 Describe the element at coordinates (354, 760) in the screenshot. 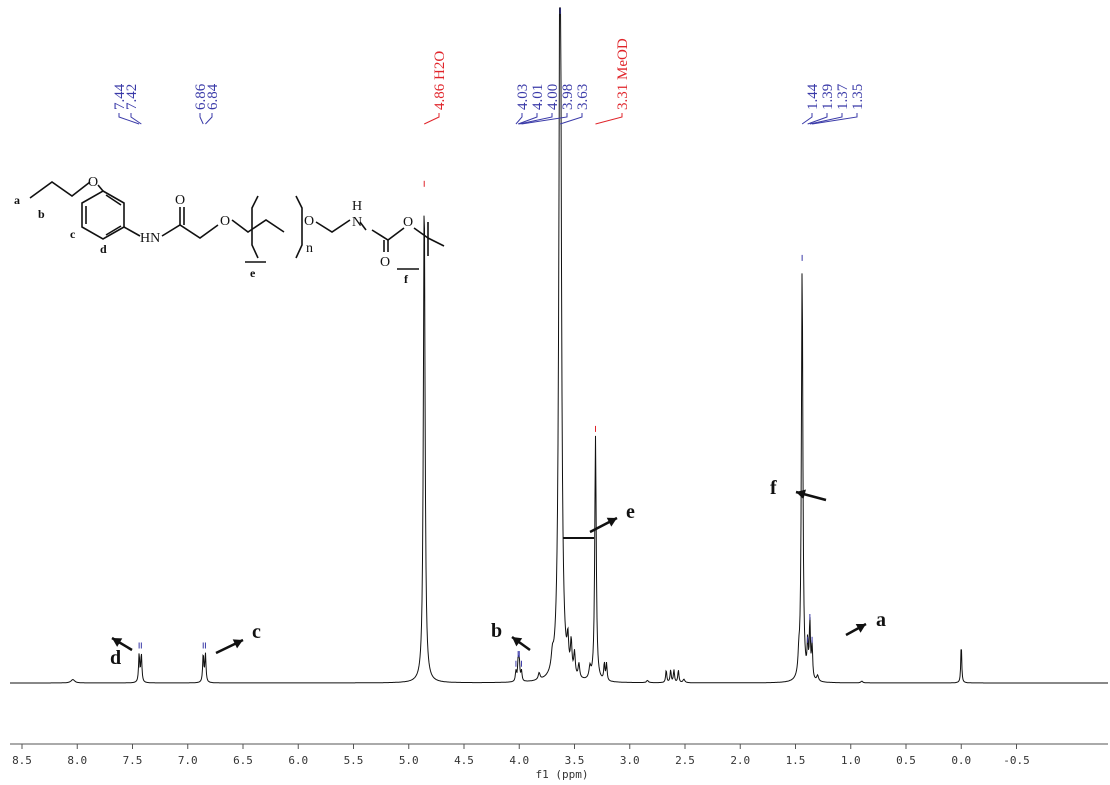

I see `x-tick-label: 5.5` at that location.